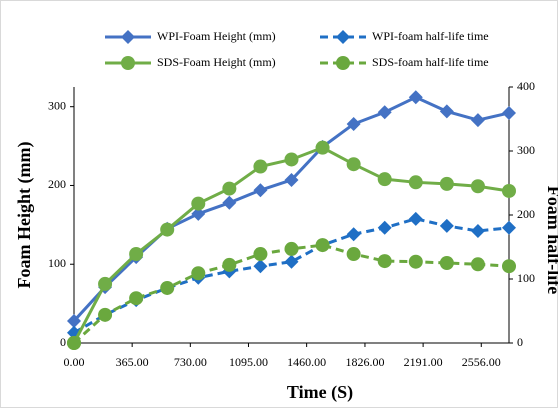  What do you see at coordinates (481, 362) in the screenshot?
I see `x-tick-label: 2556.00` at bounding box center [481, 362].